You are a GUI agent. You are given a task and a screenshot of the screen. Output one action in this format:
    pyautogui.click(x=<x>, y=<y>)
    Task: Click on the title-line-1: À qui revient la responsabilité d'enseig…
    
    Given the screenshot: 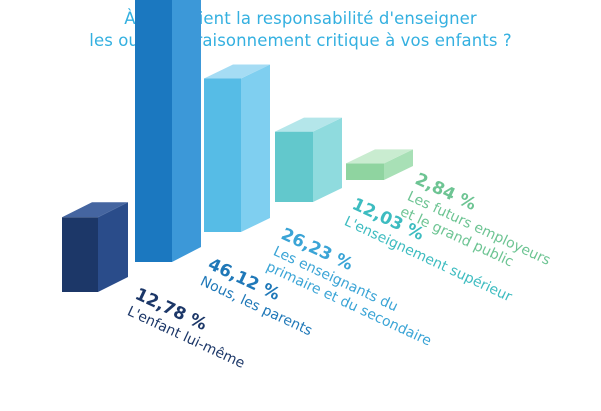 What is the action you would take?
    pyautogui.click(x=300, y=18)
    